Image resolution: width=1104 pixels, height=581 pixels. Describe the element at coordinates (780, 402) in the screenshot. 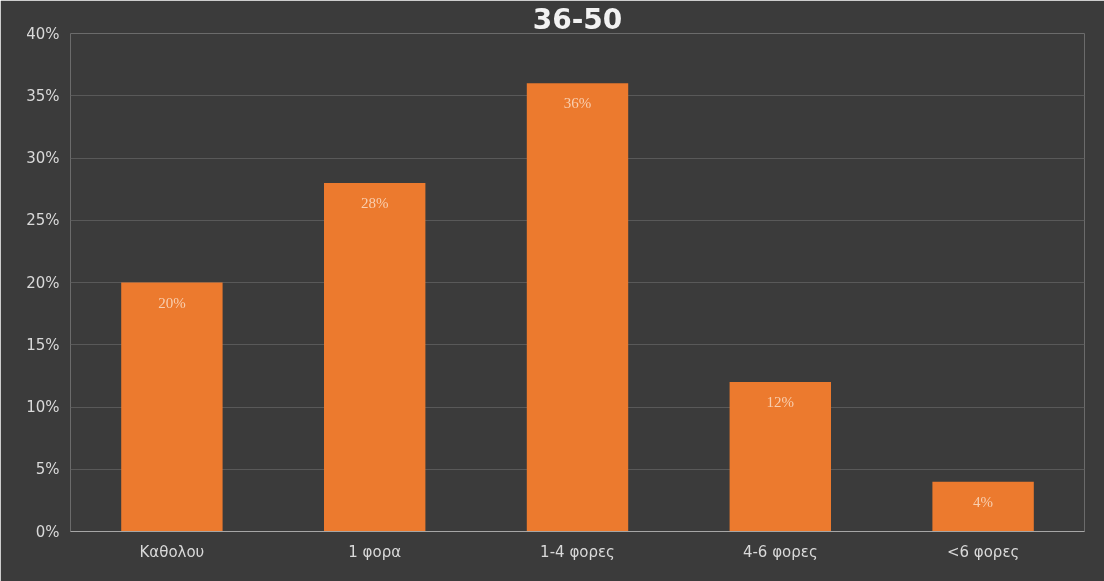

I see `data-label: 12%` at that location.